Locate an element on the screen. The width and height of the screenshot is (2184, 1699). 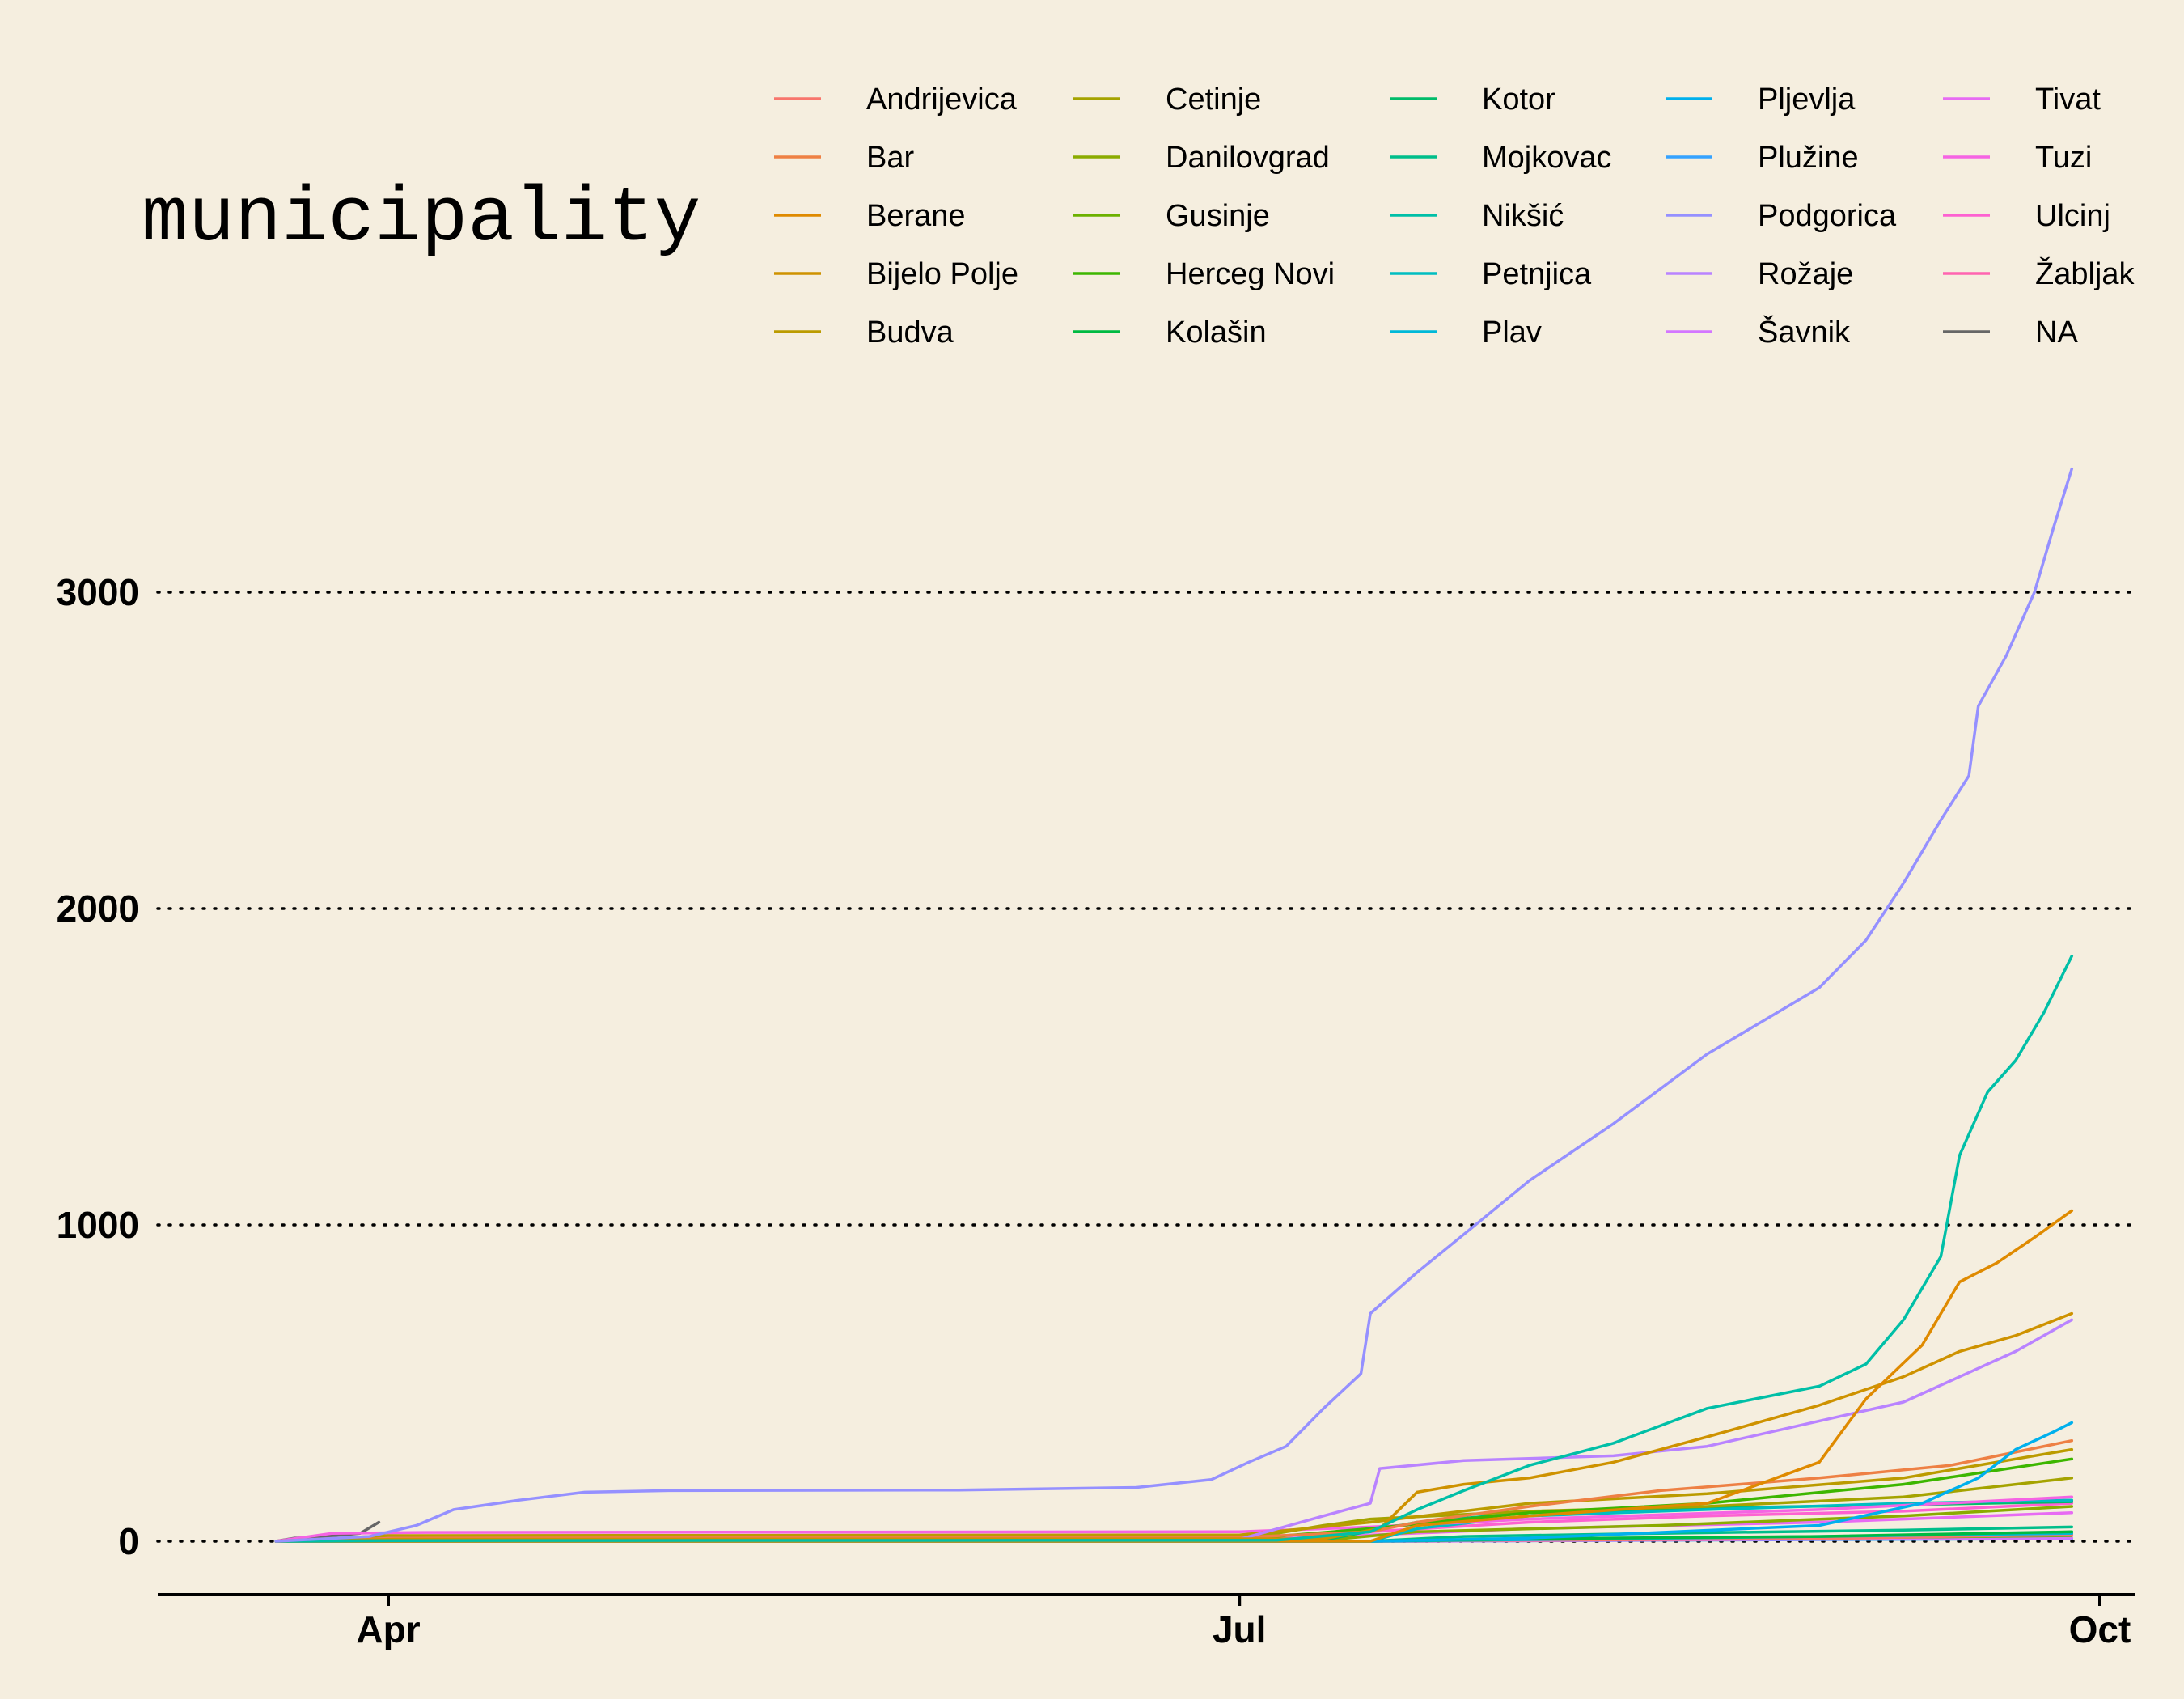
legend-item-plu-ine: Plužine is located at coordinates (1762, 158).